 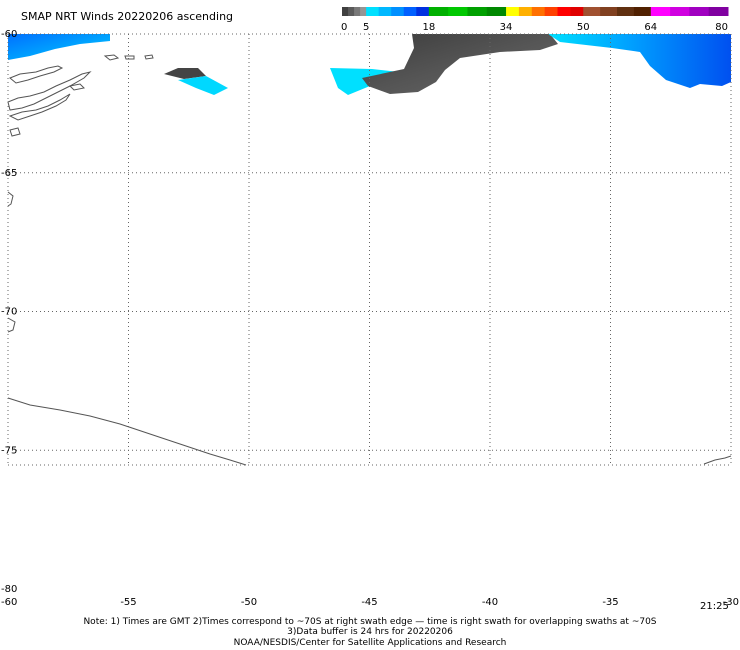 I want to click on note-line-2: 3)Data buffer is 24 hrs for 20220206, so click(x=370, y=632).